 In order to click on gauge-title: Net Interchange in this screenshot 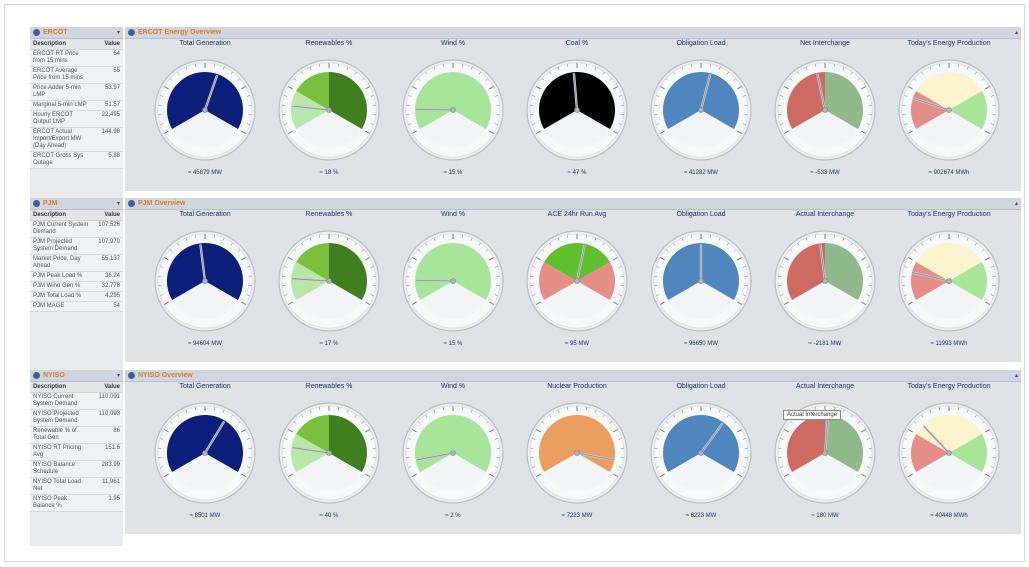, I will do `click(825, 43)`.